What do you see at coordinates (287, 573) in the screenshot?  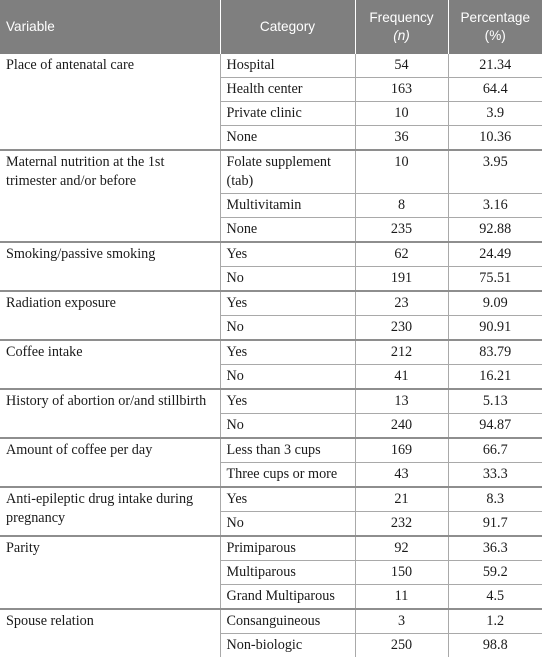 I see `category-cell: Multiparous` at bounding box center [287, 573].